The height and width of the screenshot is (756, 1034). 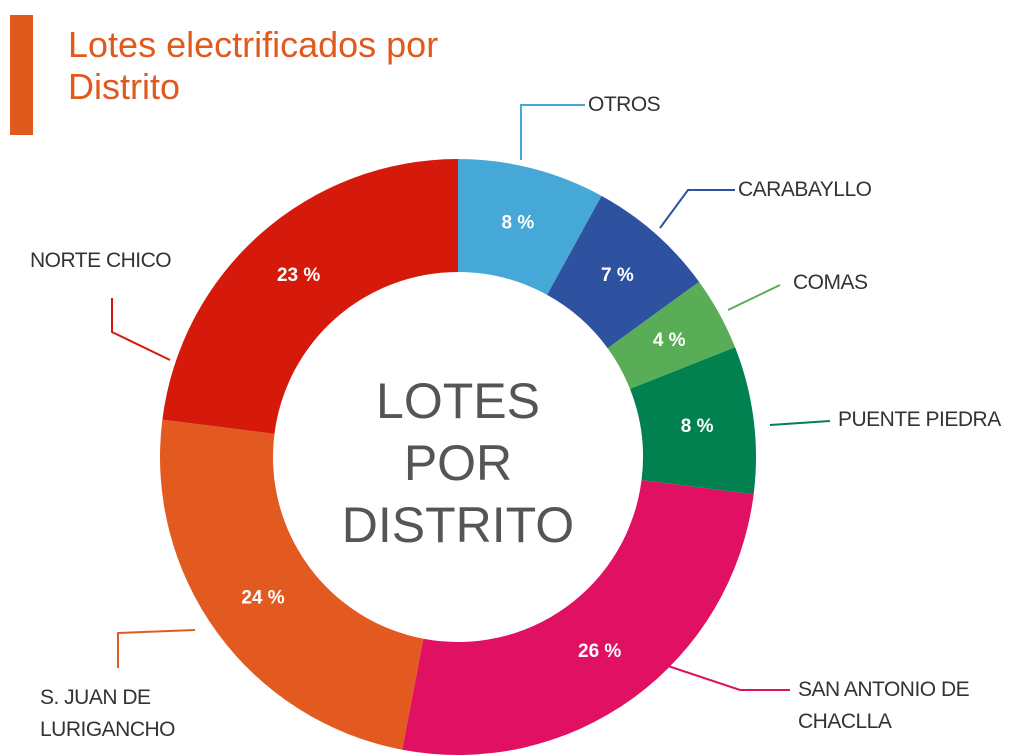 I want to click on value-label: 7 %, so click(x=617, y=275).